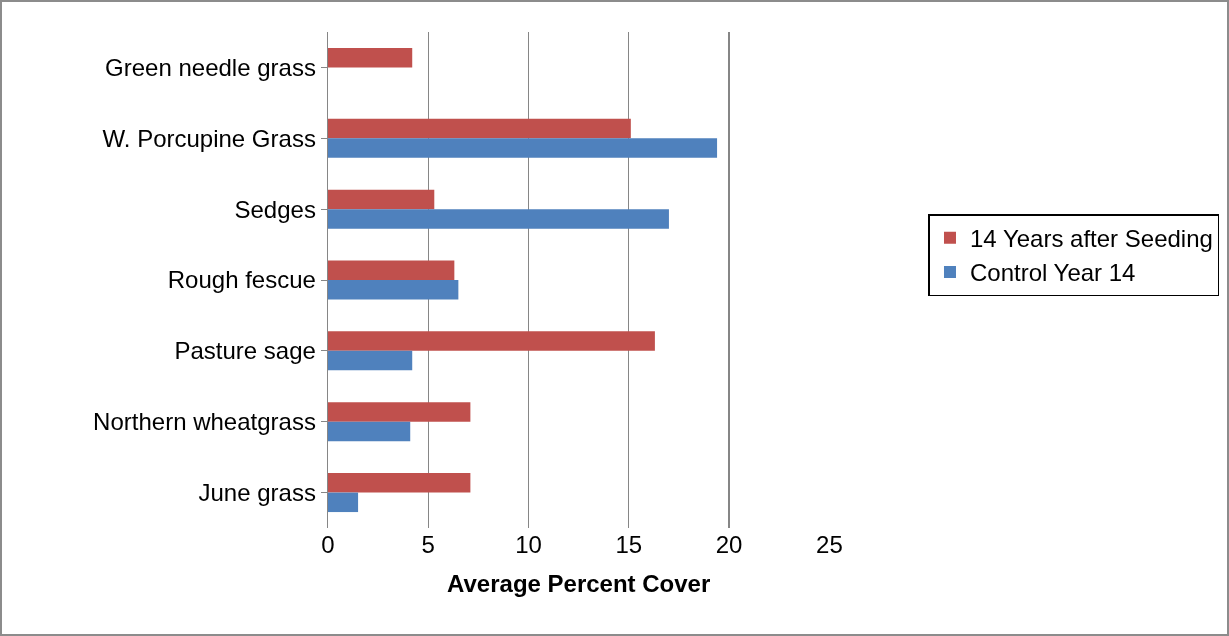  I want to click on x-tick-label: 5, so click(428, 544).